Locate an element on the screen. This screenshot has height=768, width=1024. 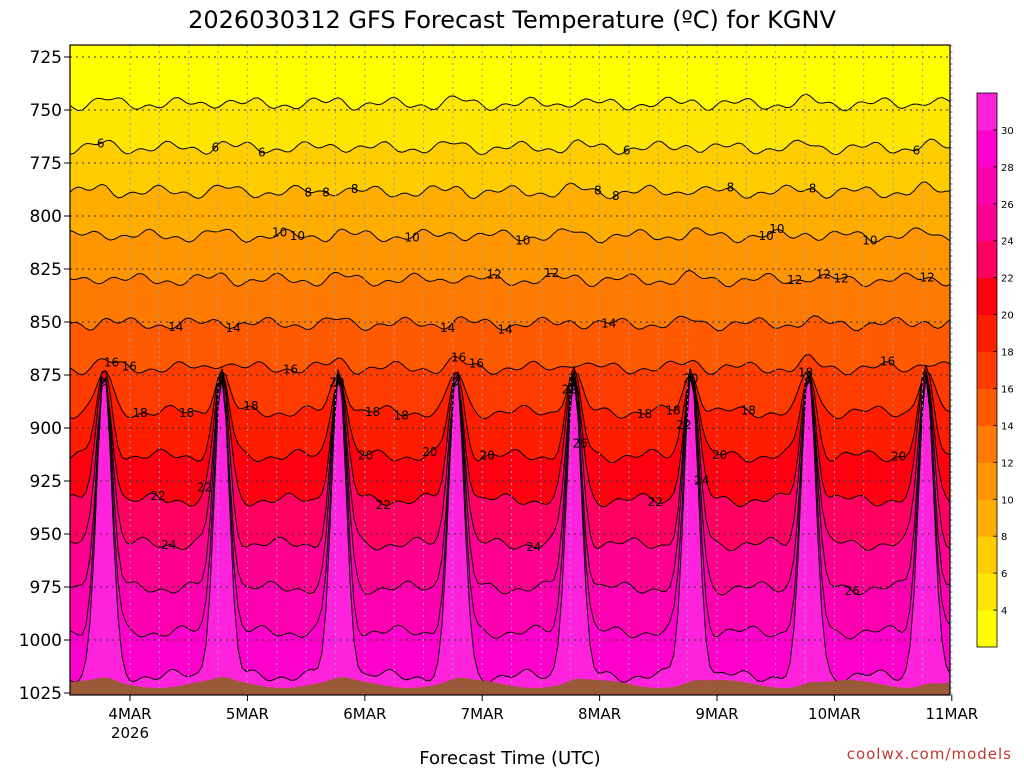
y-tick-label: 750 is located at coordinates (46, 111).